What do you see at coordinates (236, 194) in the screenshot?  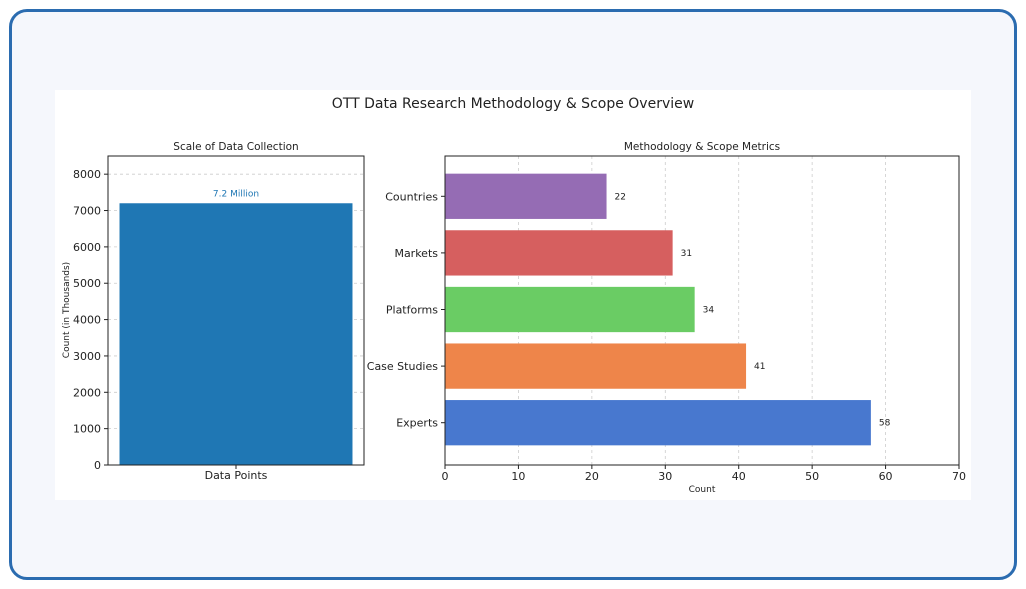 I see `scale-chart-data-label: 7.2 Million` at bounding box center [236, 194].